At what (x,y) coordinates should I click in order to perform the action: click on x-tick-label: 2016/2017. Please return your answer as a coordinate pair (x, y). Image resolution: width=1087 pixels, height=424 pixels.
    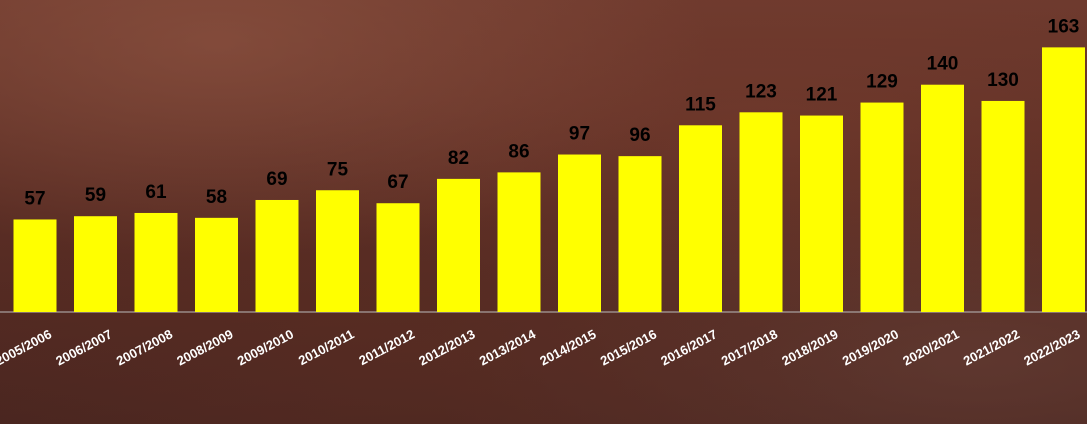
    Looking at the image, I should click on (688, 347).